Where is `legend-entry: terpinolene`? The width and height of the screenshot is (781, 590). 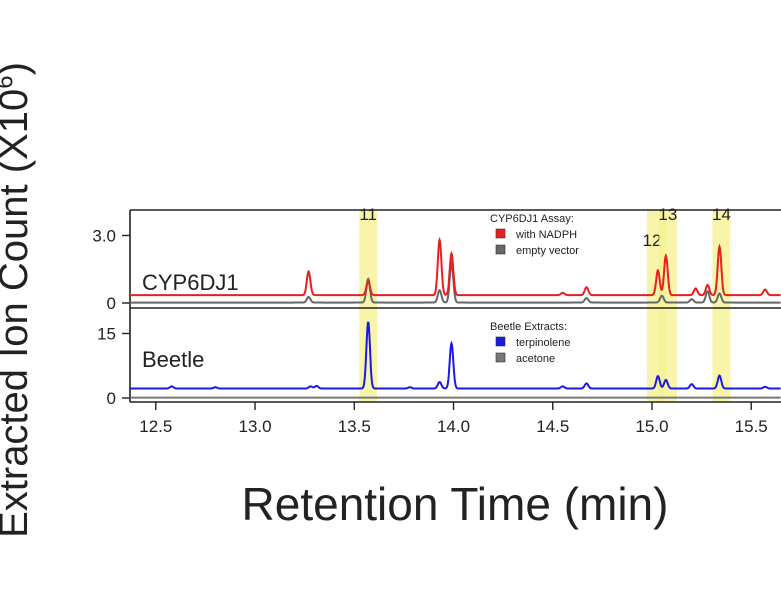
legend-entry: terpinolene is located at coordinates (543, 343).